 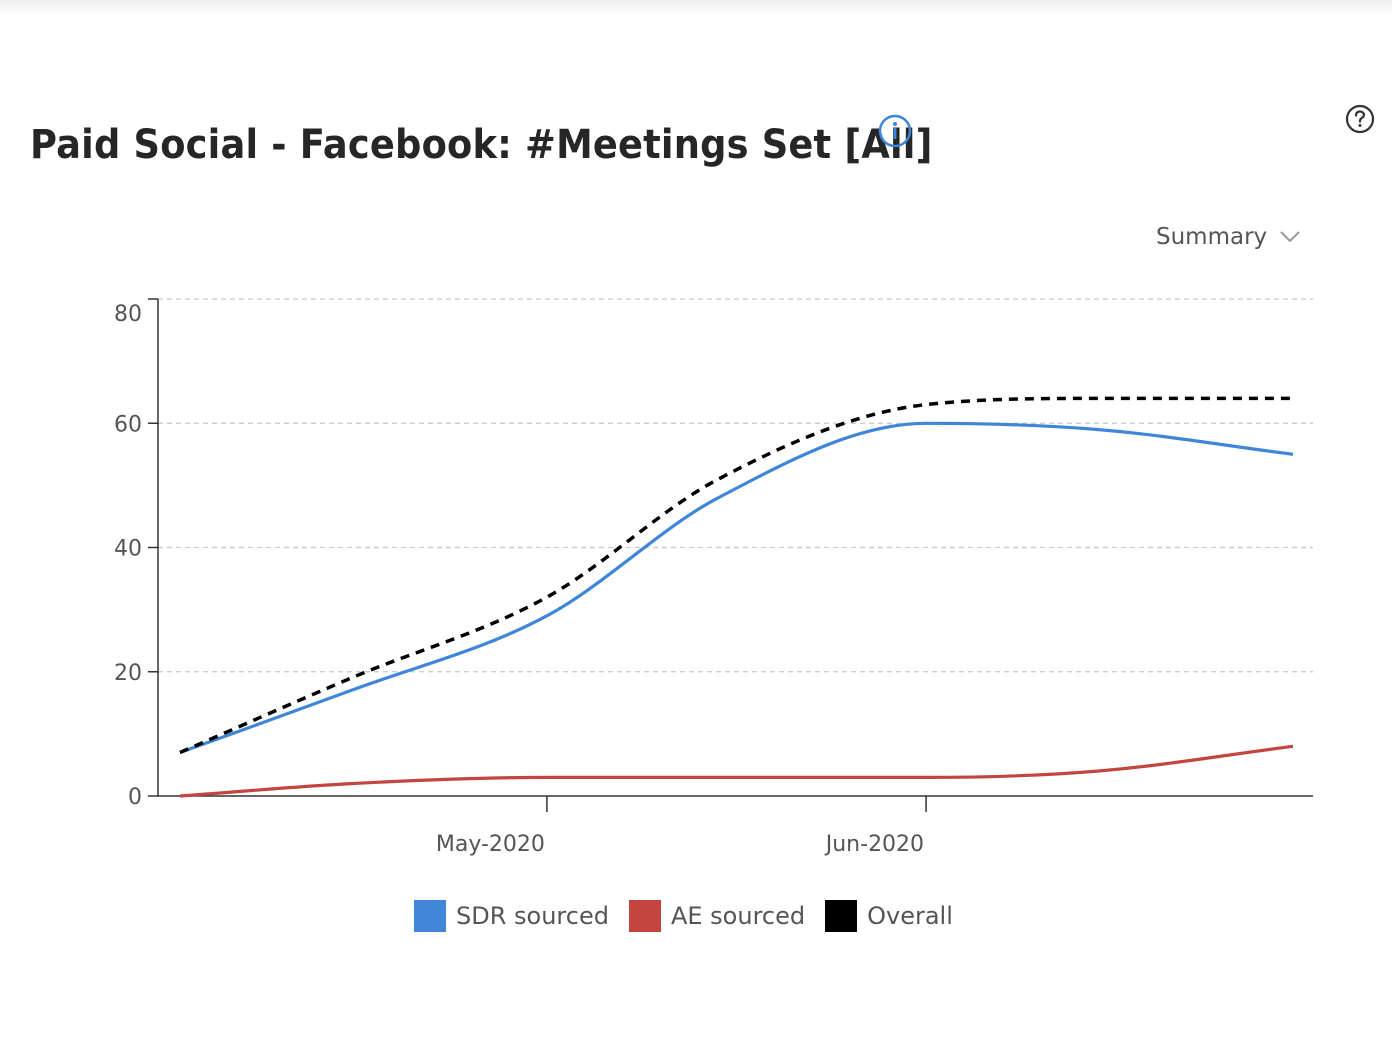 I want to click on y-tick-label: 40, so click(x=128, y=549).